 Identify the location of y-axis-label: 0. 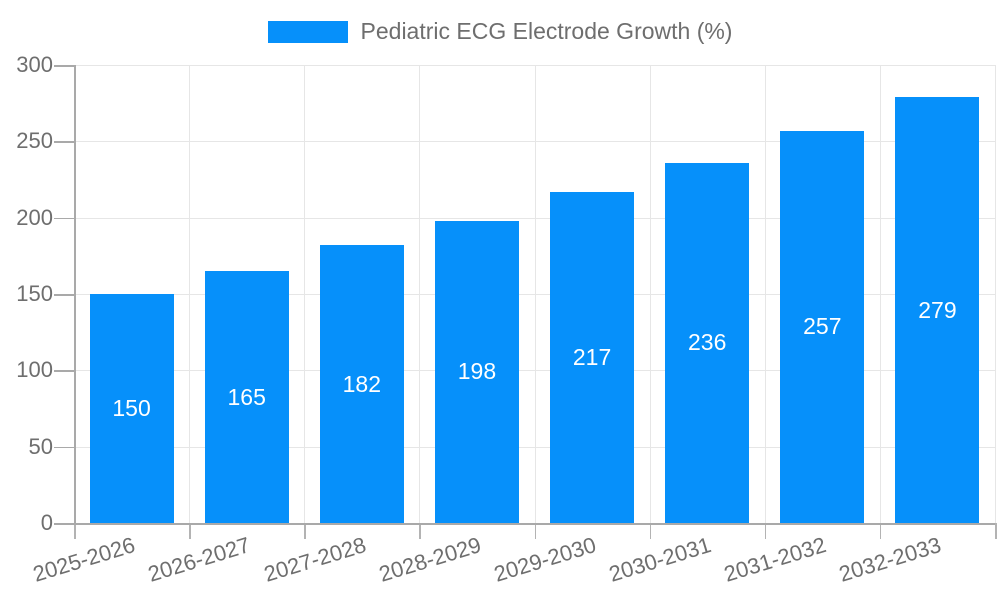
(46, 522).